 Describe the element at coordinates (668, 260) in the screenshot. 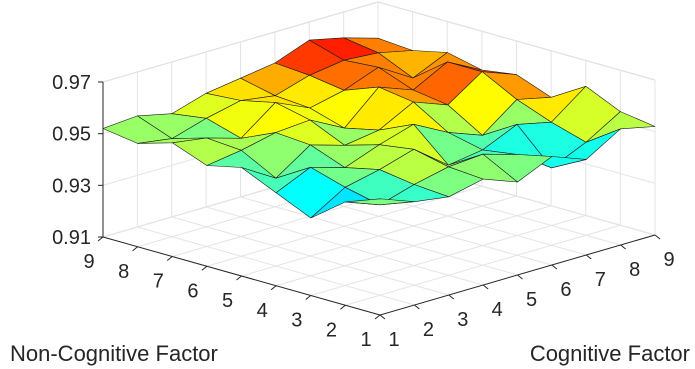

I see `x-tick-label: 9` at that location.